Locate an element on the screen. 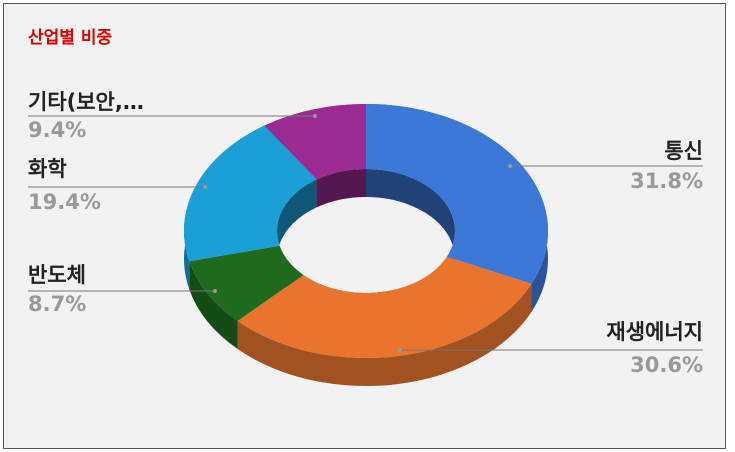 Image resolution: width=735 pixels, height=452 pixels. slice-value-label: 19.4% is located at coordinates (64, 202).